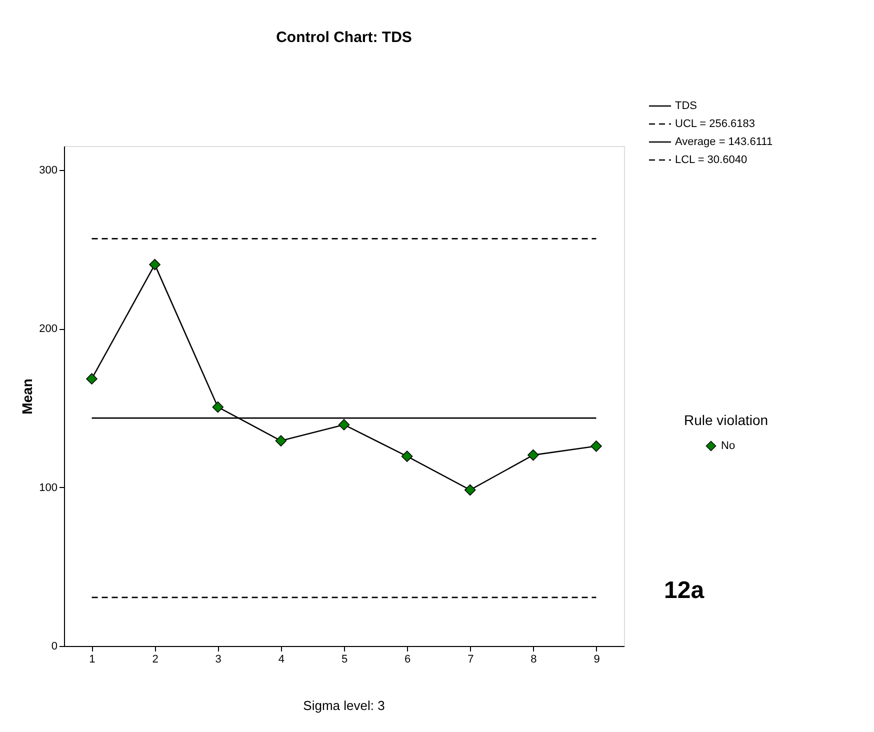 Image resolution: width=874 pixels, height=732 pixels. I want to click on x-tick-label: 5, so click(344, 660).